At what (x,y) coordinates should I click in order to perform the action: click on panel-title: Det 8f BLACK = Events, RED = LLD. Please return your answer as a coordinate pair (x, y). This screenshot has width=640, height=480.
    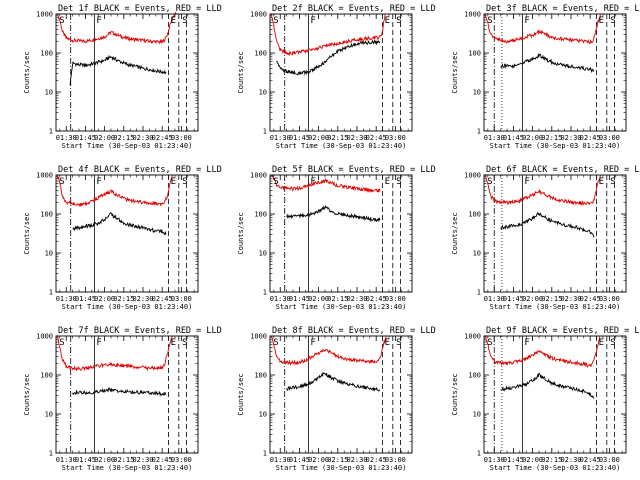
    Looking at the image, I should click on (354, 331).